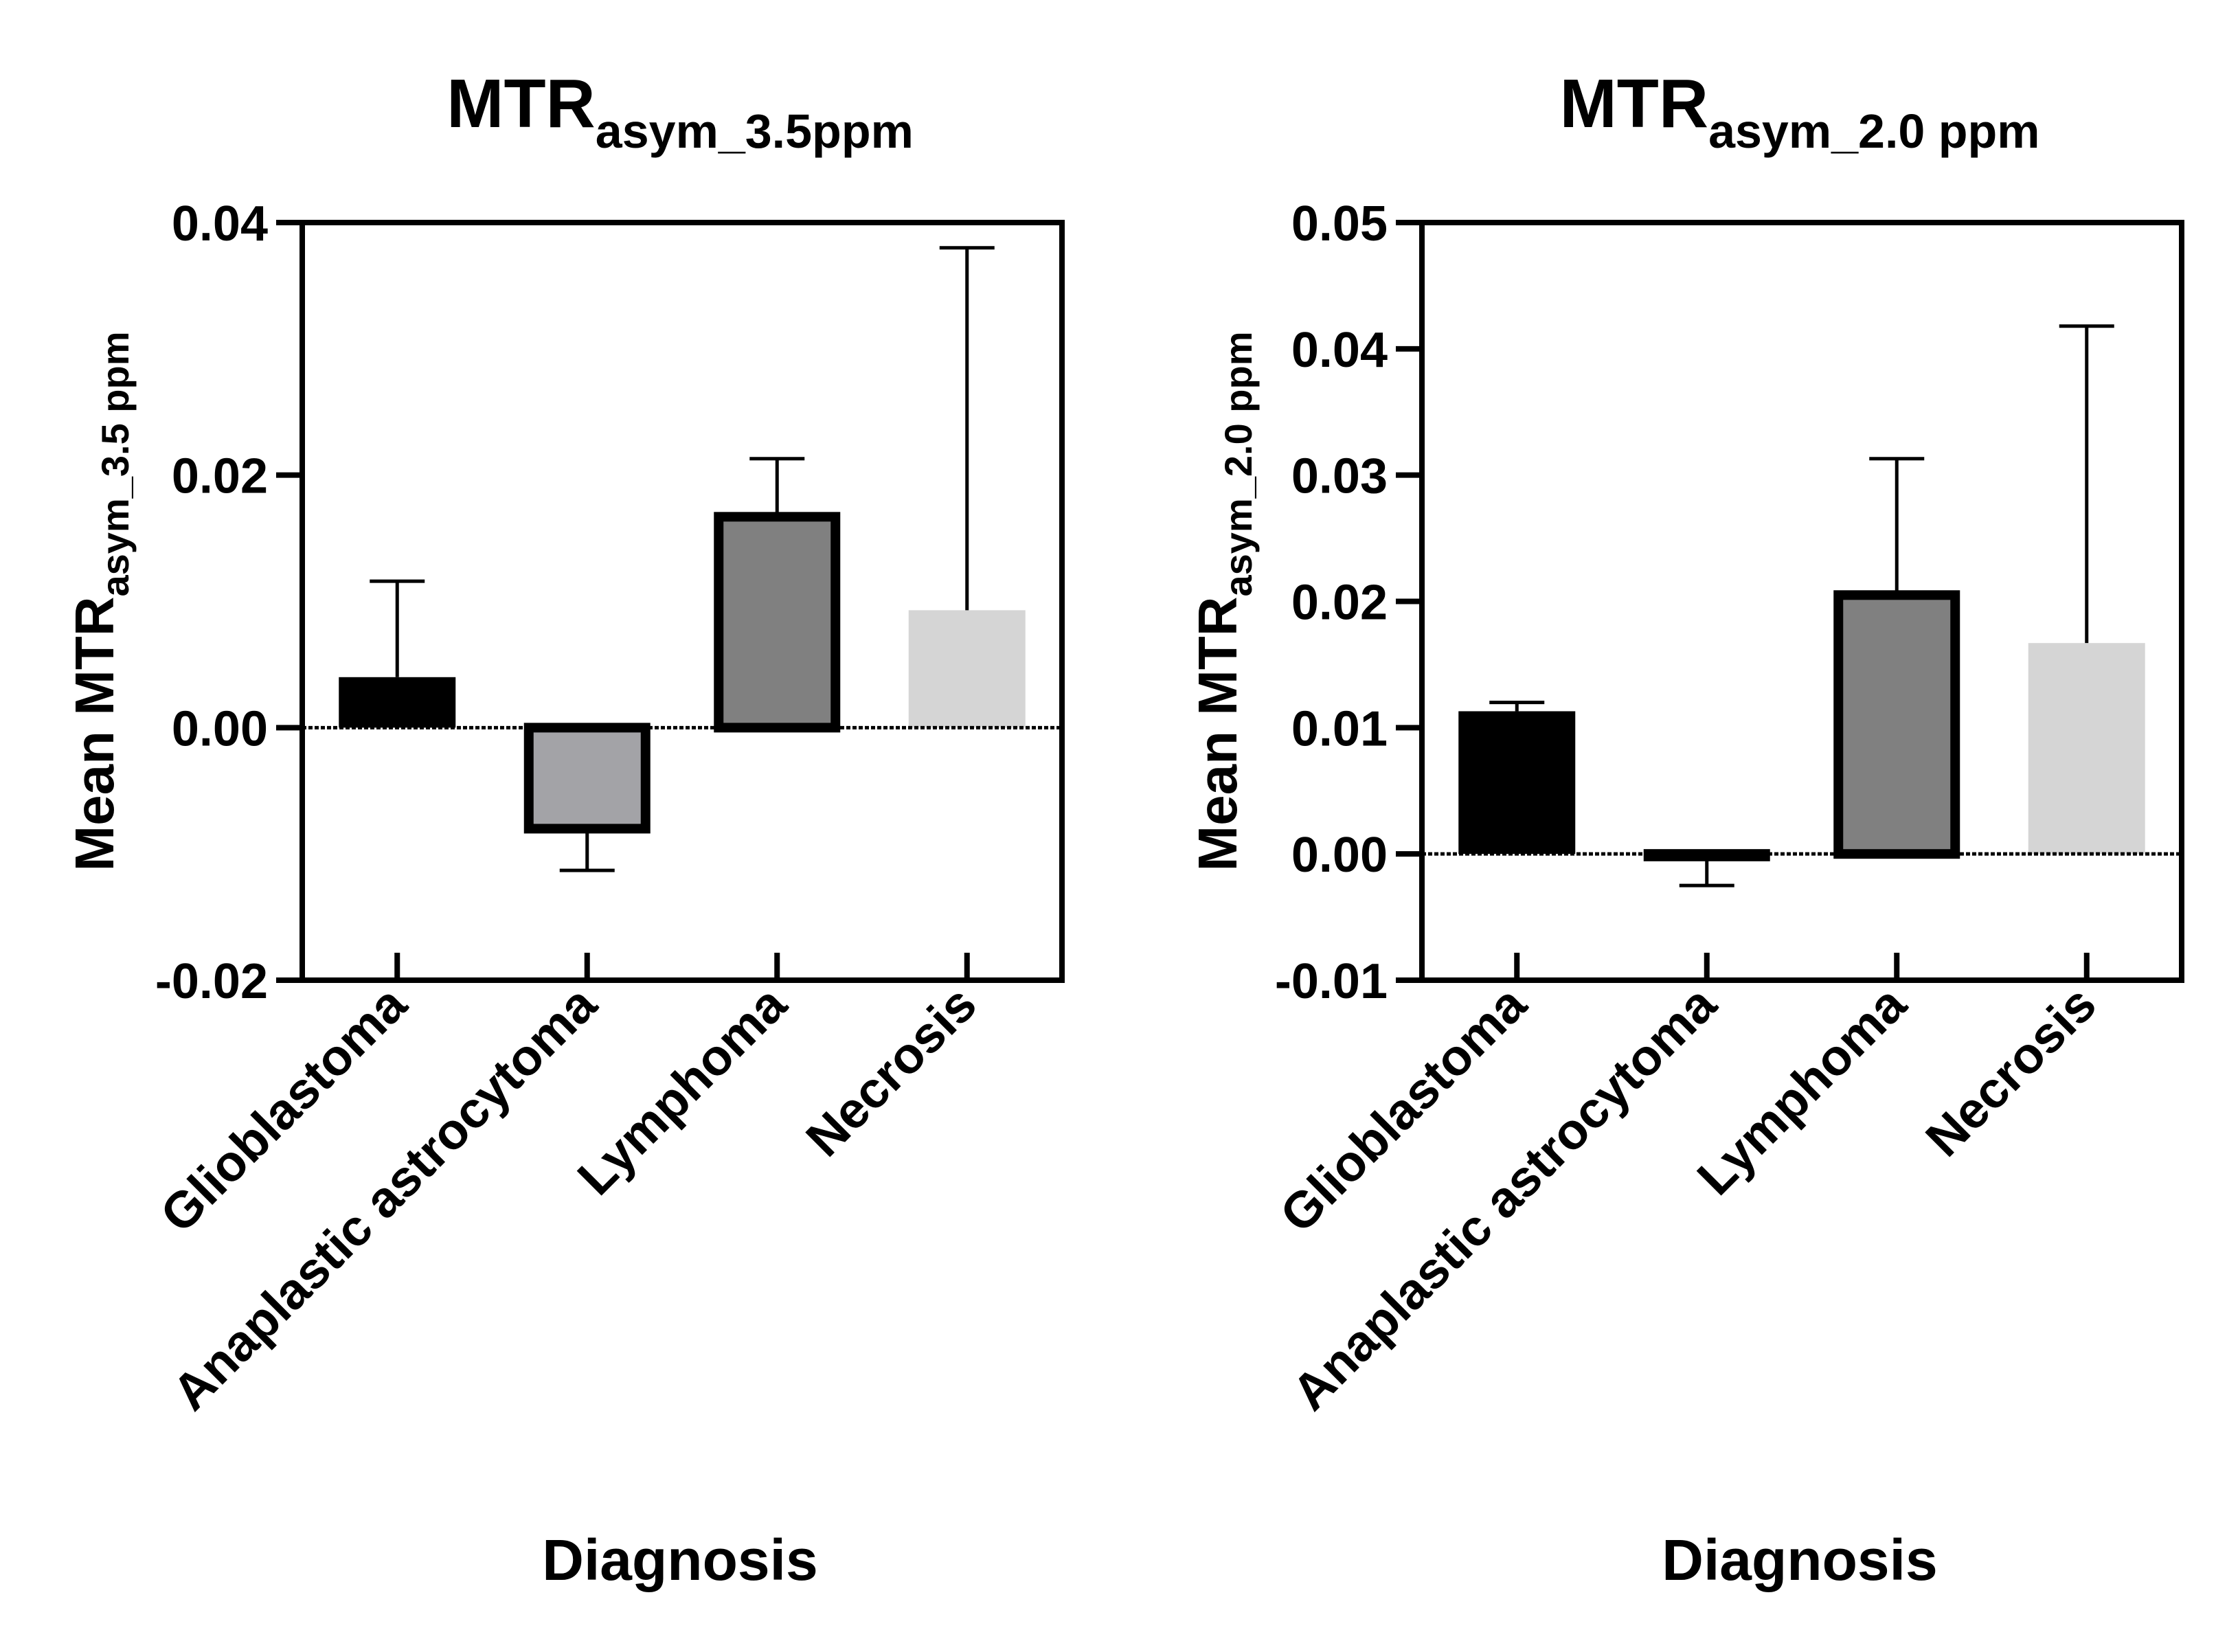 The image size is (2216, 1652). Describe the element at coordinates (1339, 476) in the screenshot. I see `y-tick-label: 0.03` at that location.